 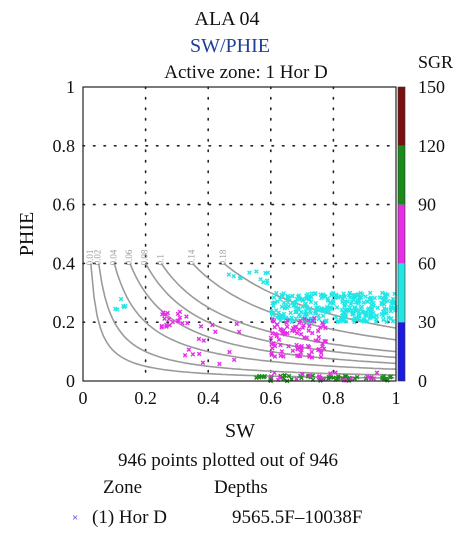 What do you see at coordinates (70, 381) in the screenshot?
I see `y-tick-label: 0` at bounding box center [70, 381].